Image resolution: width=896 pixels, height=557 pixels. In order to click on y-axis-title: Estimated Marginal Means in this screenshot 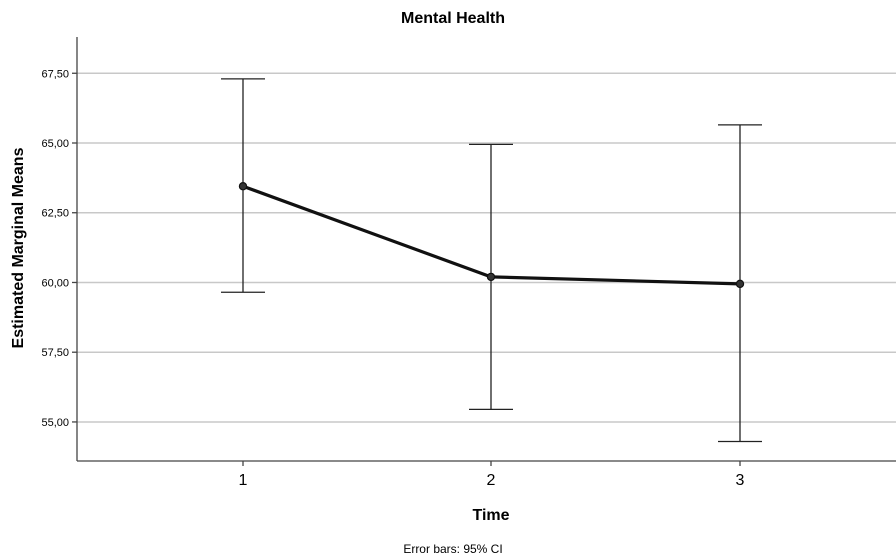, I will do `click(18, 247)`.